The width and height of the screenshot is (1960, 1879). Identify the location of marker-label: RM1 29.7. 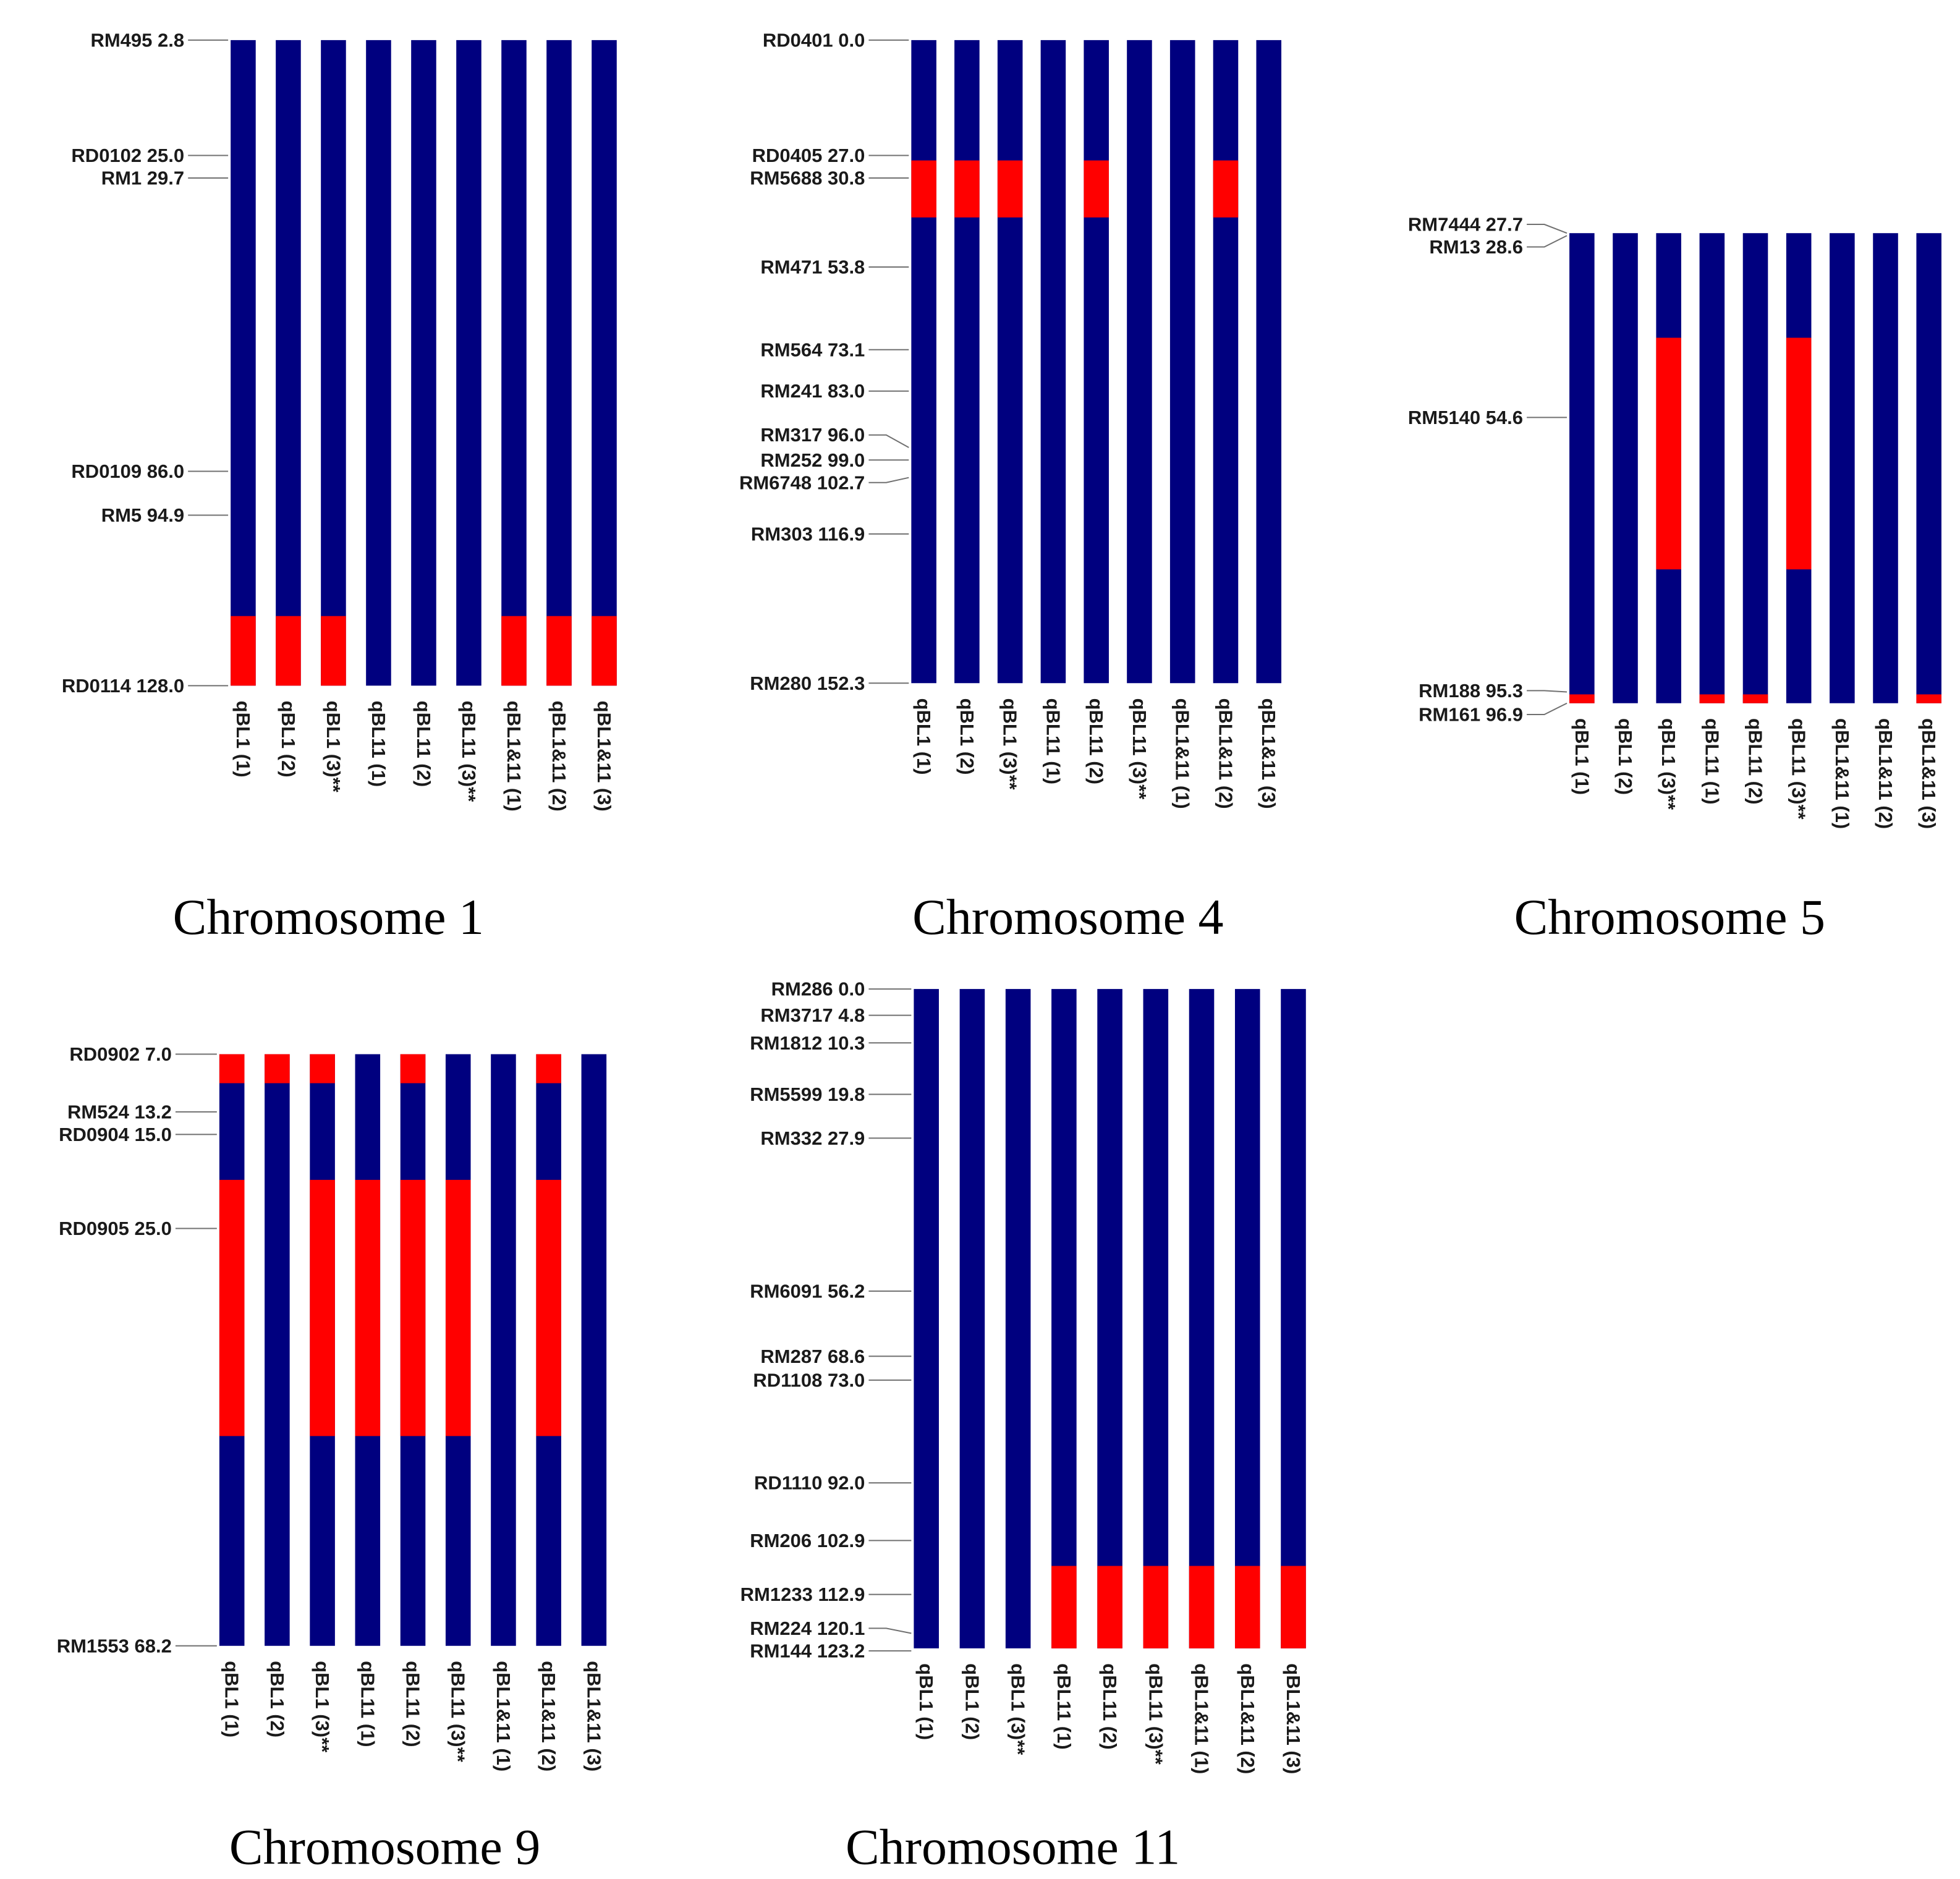
(142, 178).